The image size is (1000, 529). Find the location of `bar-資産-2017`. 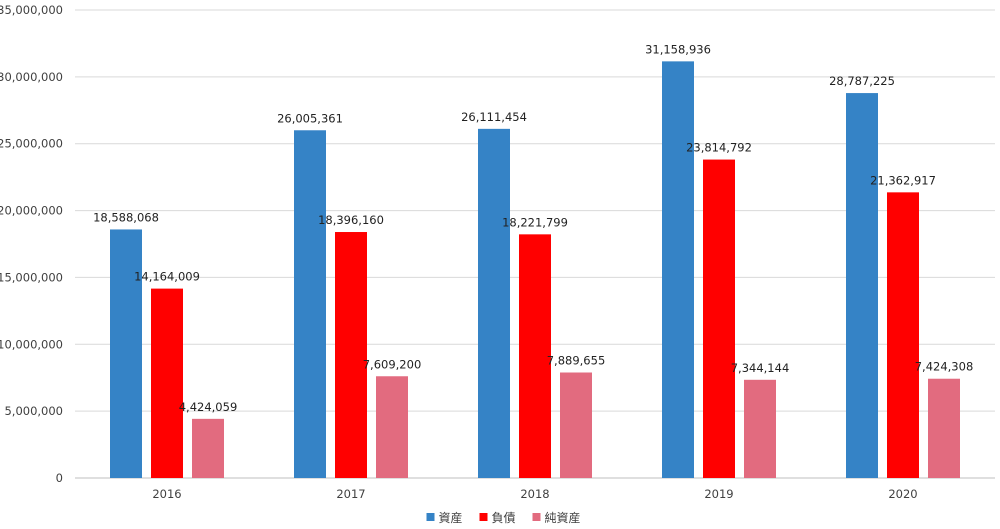

bar-資産-2017 is located at coordinates (310, 304).